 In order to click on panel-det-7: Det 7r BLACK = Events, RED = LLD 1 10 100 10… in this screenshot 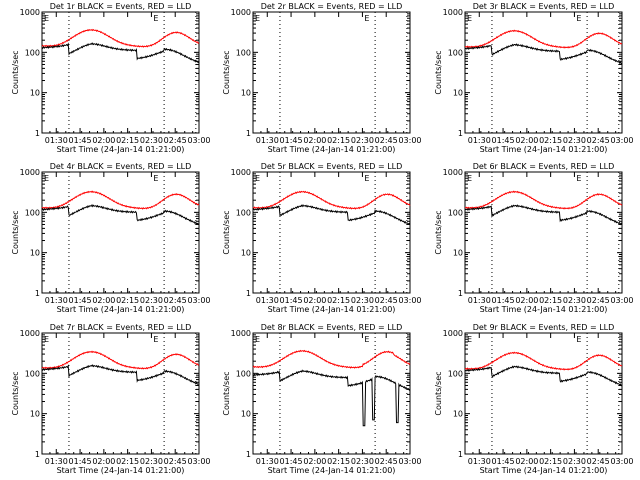, I will do `click(111, 399)`.